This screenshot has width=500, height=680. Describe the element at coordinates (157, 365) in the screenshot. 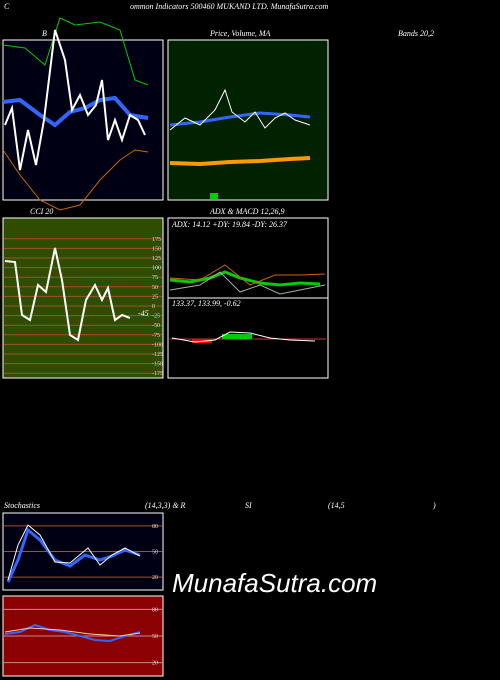

I see `tick-label: -150` at that location.